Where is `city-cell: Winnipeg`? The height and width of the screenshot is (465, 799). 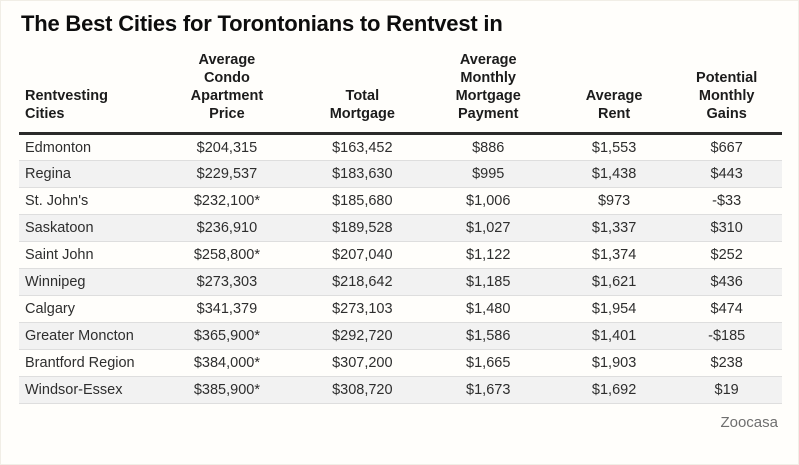
city-cell: Winnipeg is located at coordinates (84, 282).